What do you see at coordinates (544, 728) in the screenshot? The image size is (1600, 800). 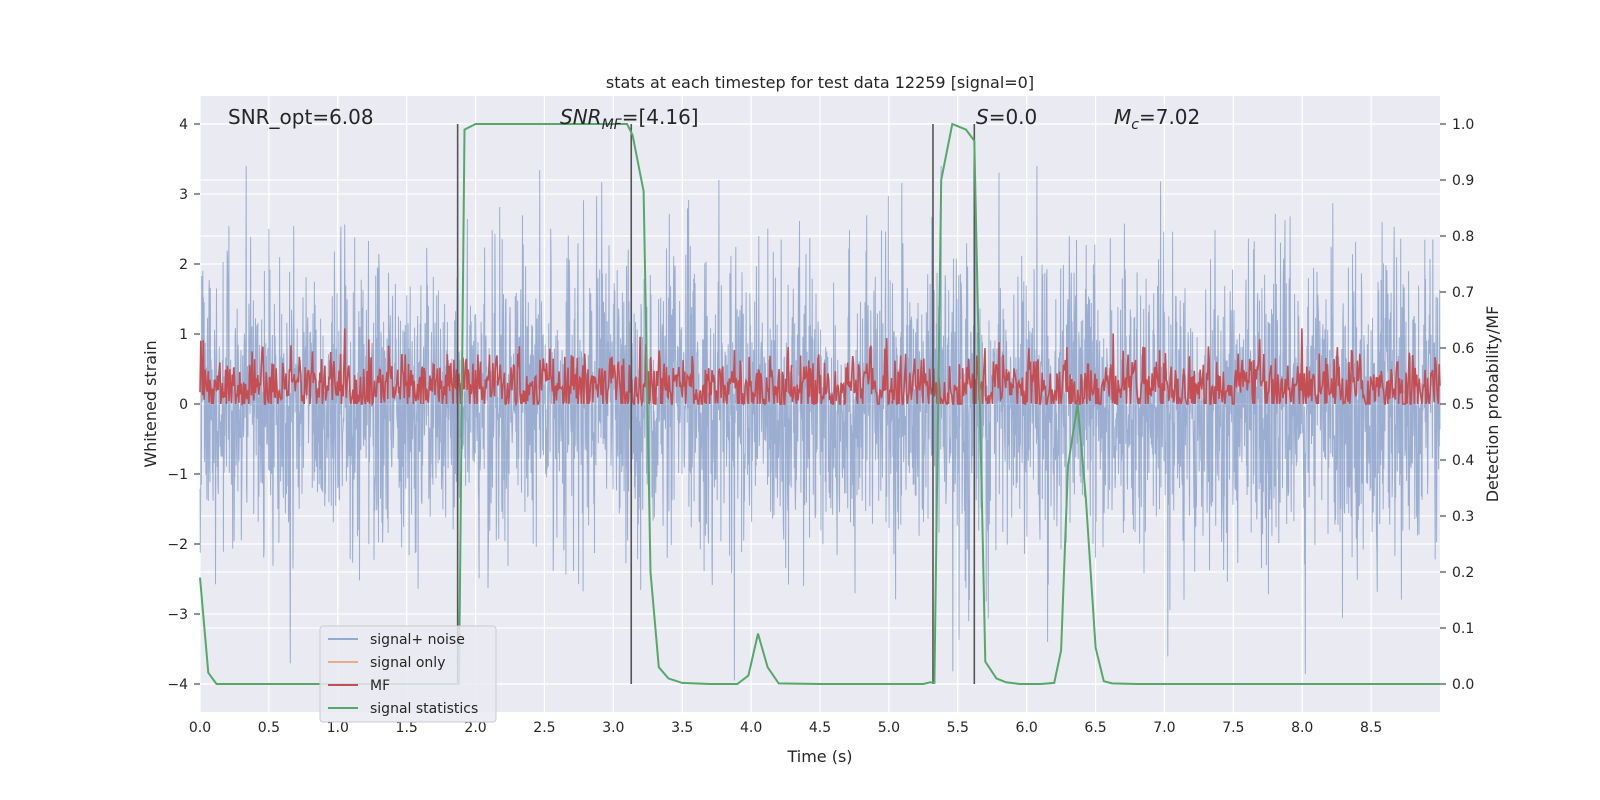 I see `x-tick-label: 2.5` at bounding box center [544, 728].